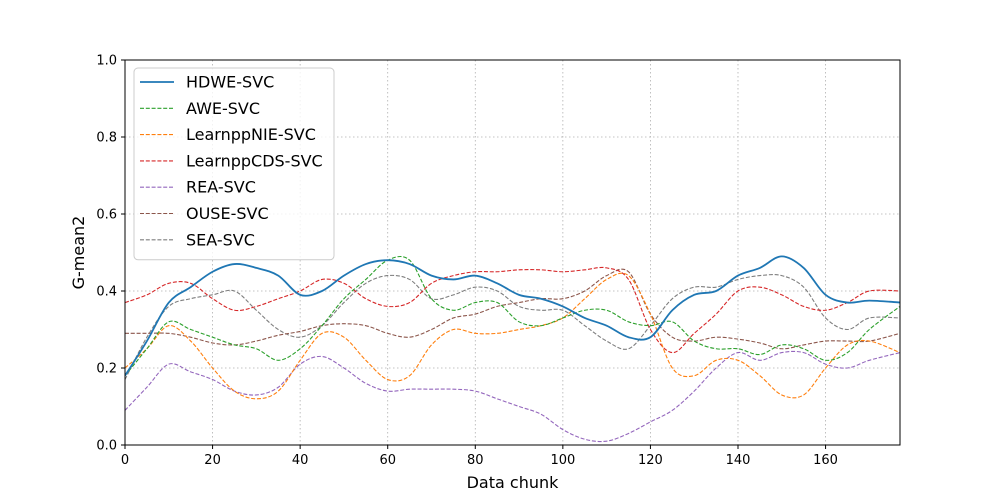 This screenshot has width=1000, height=500. I want to click on y-tick-label: 0.2, so click(106, 369).